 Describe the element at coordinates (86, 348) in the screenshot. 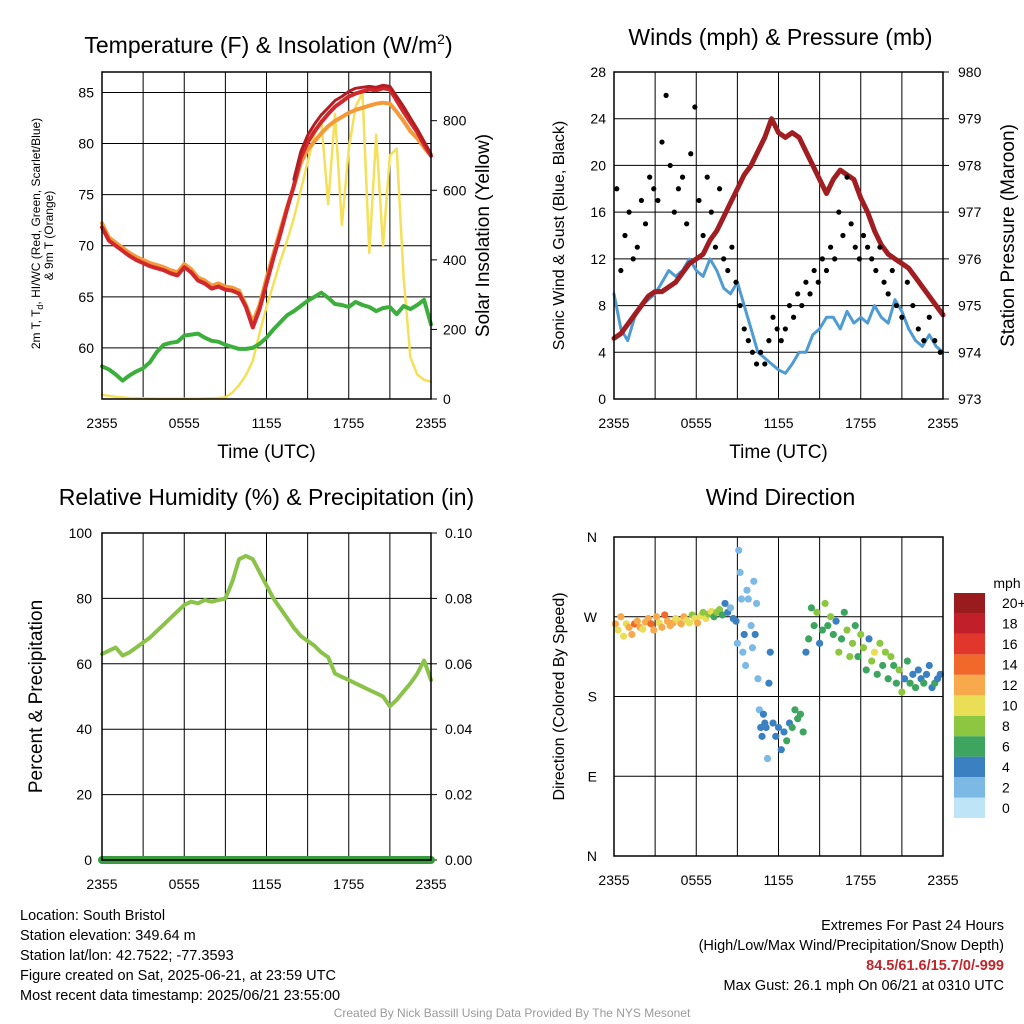

I see `y-tick-label: 60` at that location.